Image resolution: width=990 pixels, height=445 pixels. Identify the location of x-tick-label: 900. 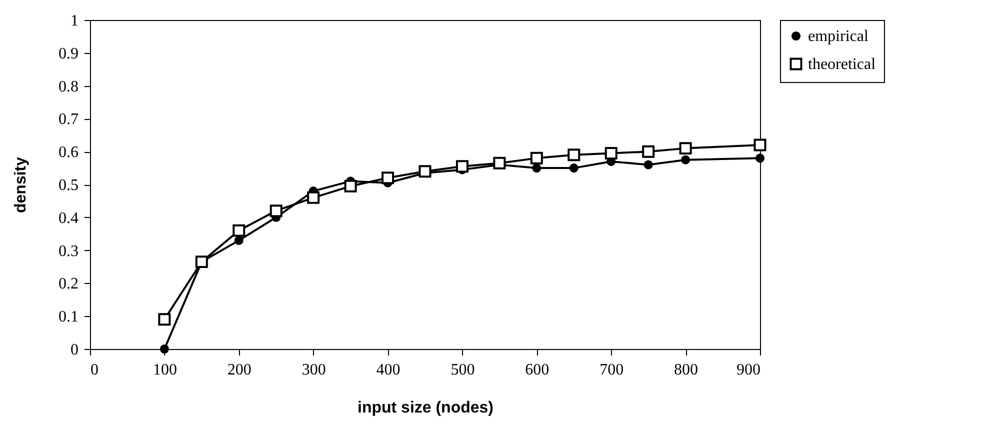
(748, 370).